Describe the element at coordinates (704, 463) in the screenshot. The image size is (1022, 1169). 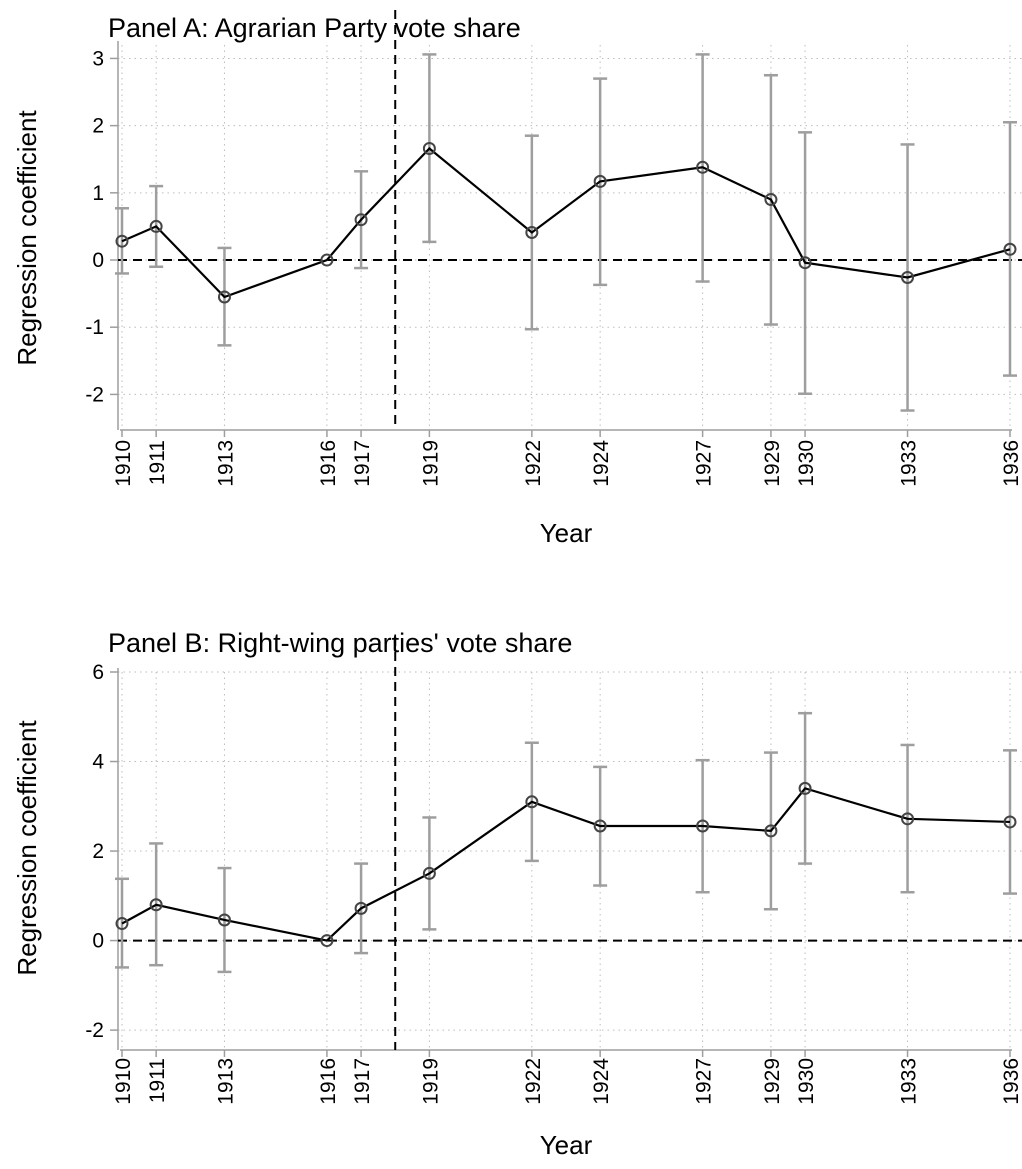
I see `panel-a-x-tick-label: 1927` at that location.